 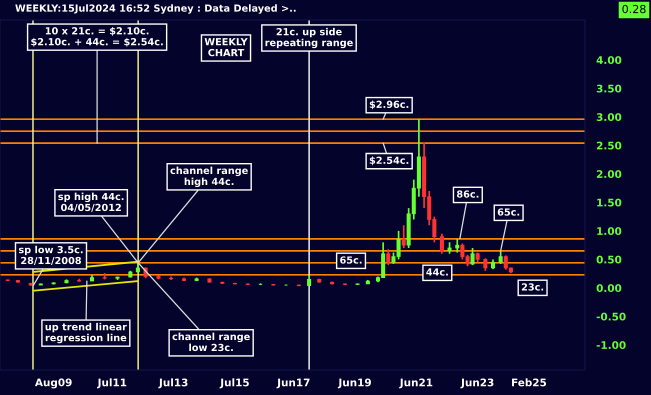 I want to click on annotation: 21c. up side repeating range, so click(x=309, y=38).